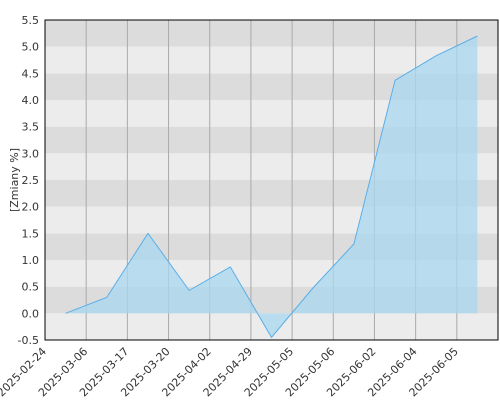  Describe the element at coordinates (31, 260) in the screenshot. I see `y-tick-label: 1.0` at that location.